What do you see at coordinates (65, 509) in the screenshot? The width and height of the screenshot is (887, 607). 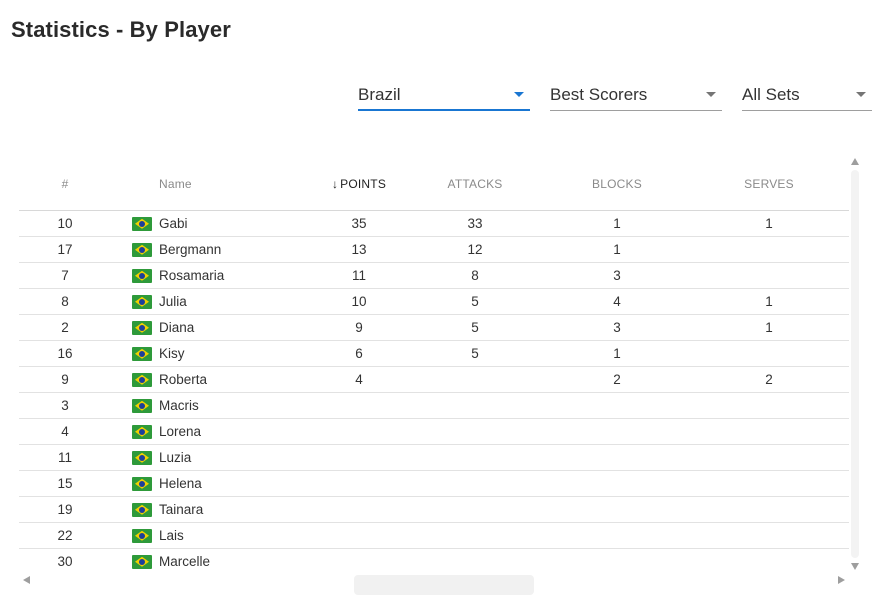 I see `player-number: 19` at bounding box center [65, 509].